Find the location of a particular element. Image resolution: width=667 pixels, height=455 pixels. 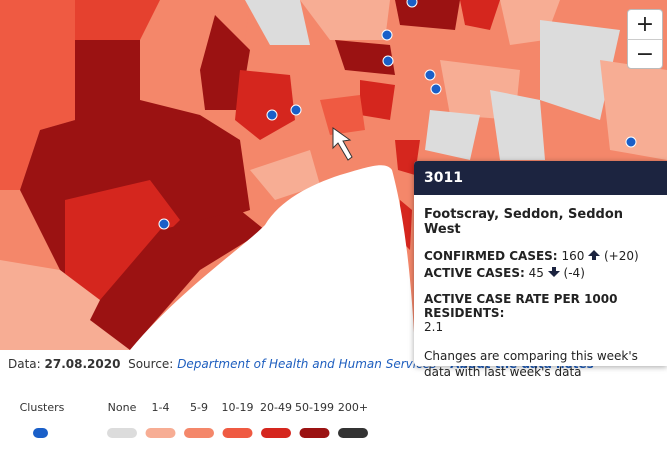

confirmed-value: 160 is located at coordinates (573, 256).